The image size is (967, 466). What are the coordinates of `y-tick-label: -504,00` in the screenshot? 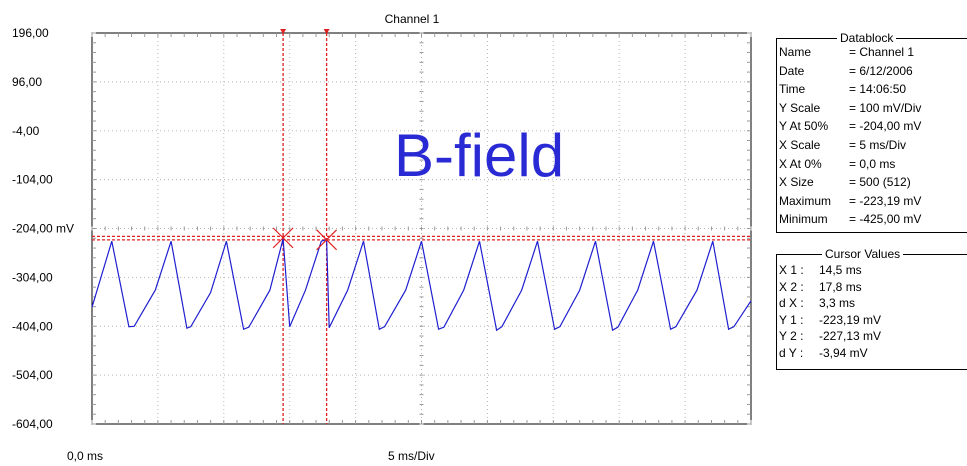 It's located at (32, 375).